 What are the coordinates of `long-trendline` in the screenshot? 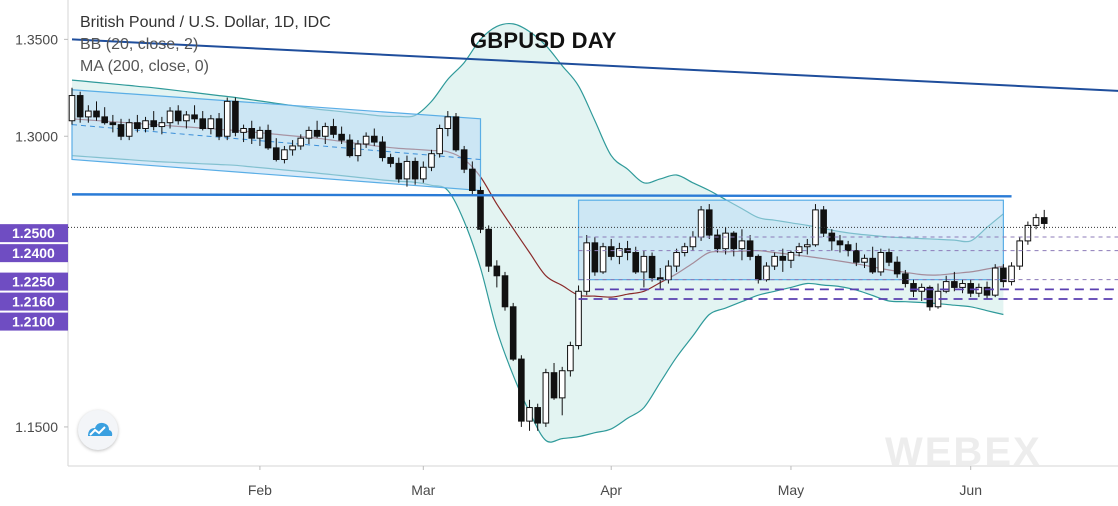 It's located at (594, 65).